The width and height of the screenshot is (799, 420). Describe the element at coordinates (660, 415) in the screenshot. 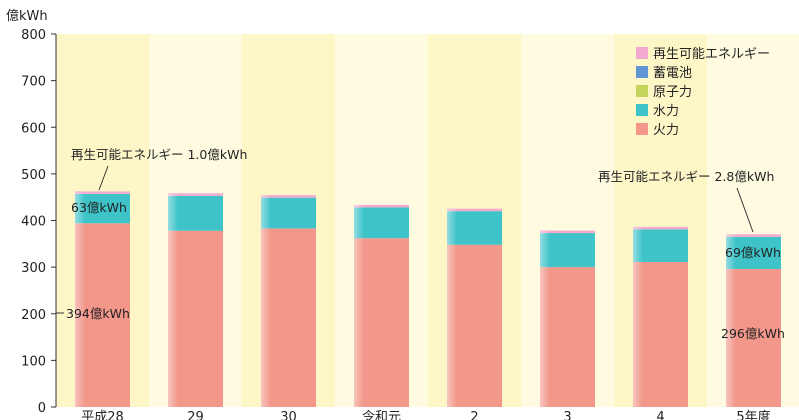

I see `x-tick-label: 4` at that location.